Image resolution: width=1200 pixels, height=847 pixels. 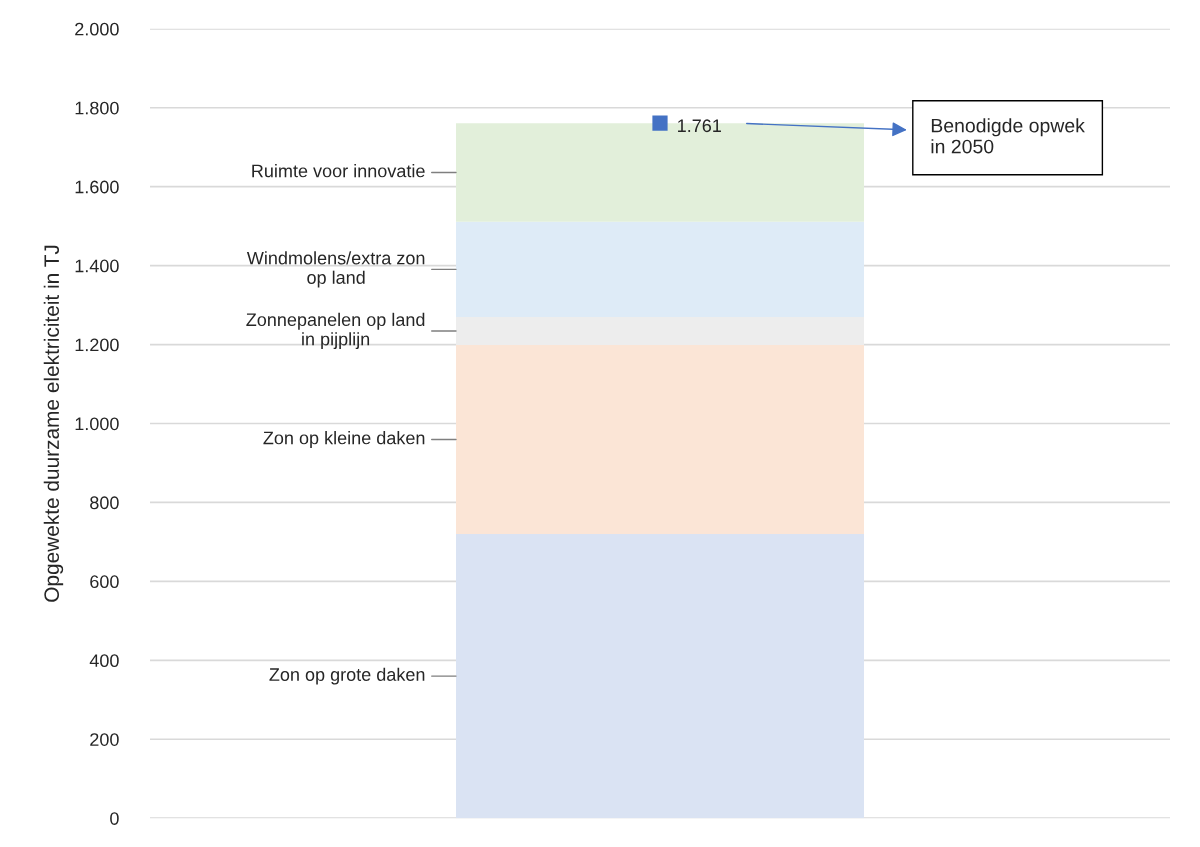 What do you see at coordinates (338, 171) in the screenshot?
I see `series-label: Ruimte voor innovatie` at bounding box center [338, 171].